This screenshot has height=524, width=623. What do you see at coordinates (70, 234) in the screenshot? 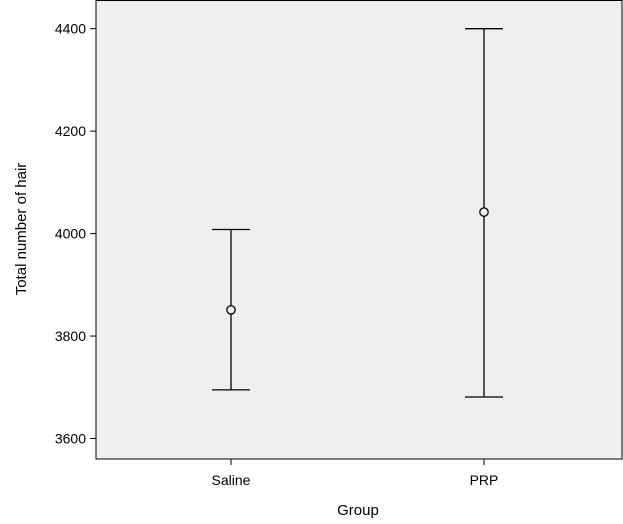
I see `y-tick-label: 4000` at bounding box center [70, 234].